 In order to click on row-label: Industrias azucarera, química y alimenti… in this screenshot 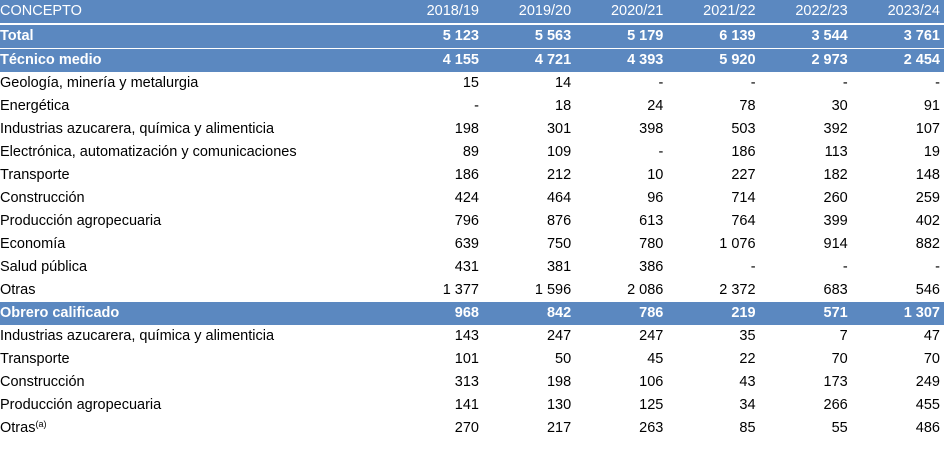, I will do `click(195, 129)`.